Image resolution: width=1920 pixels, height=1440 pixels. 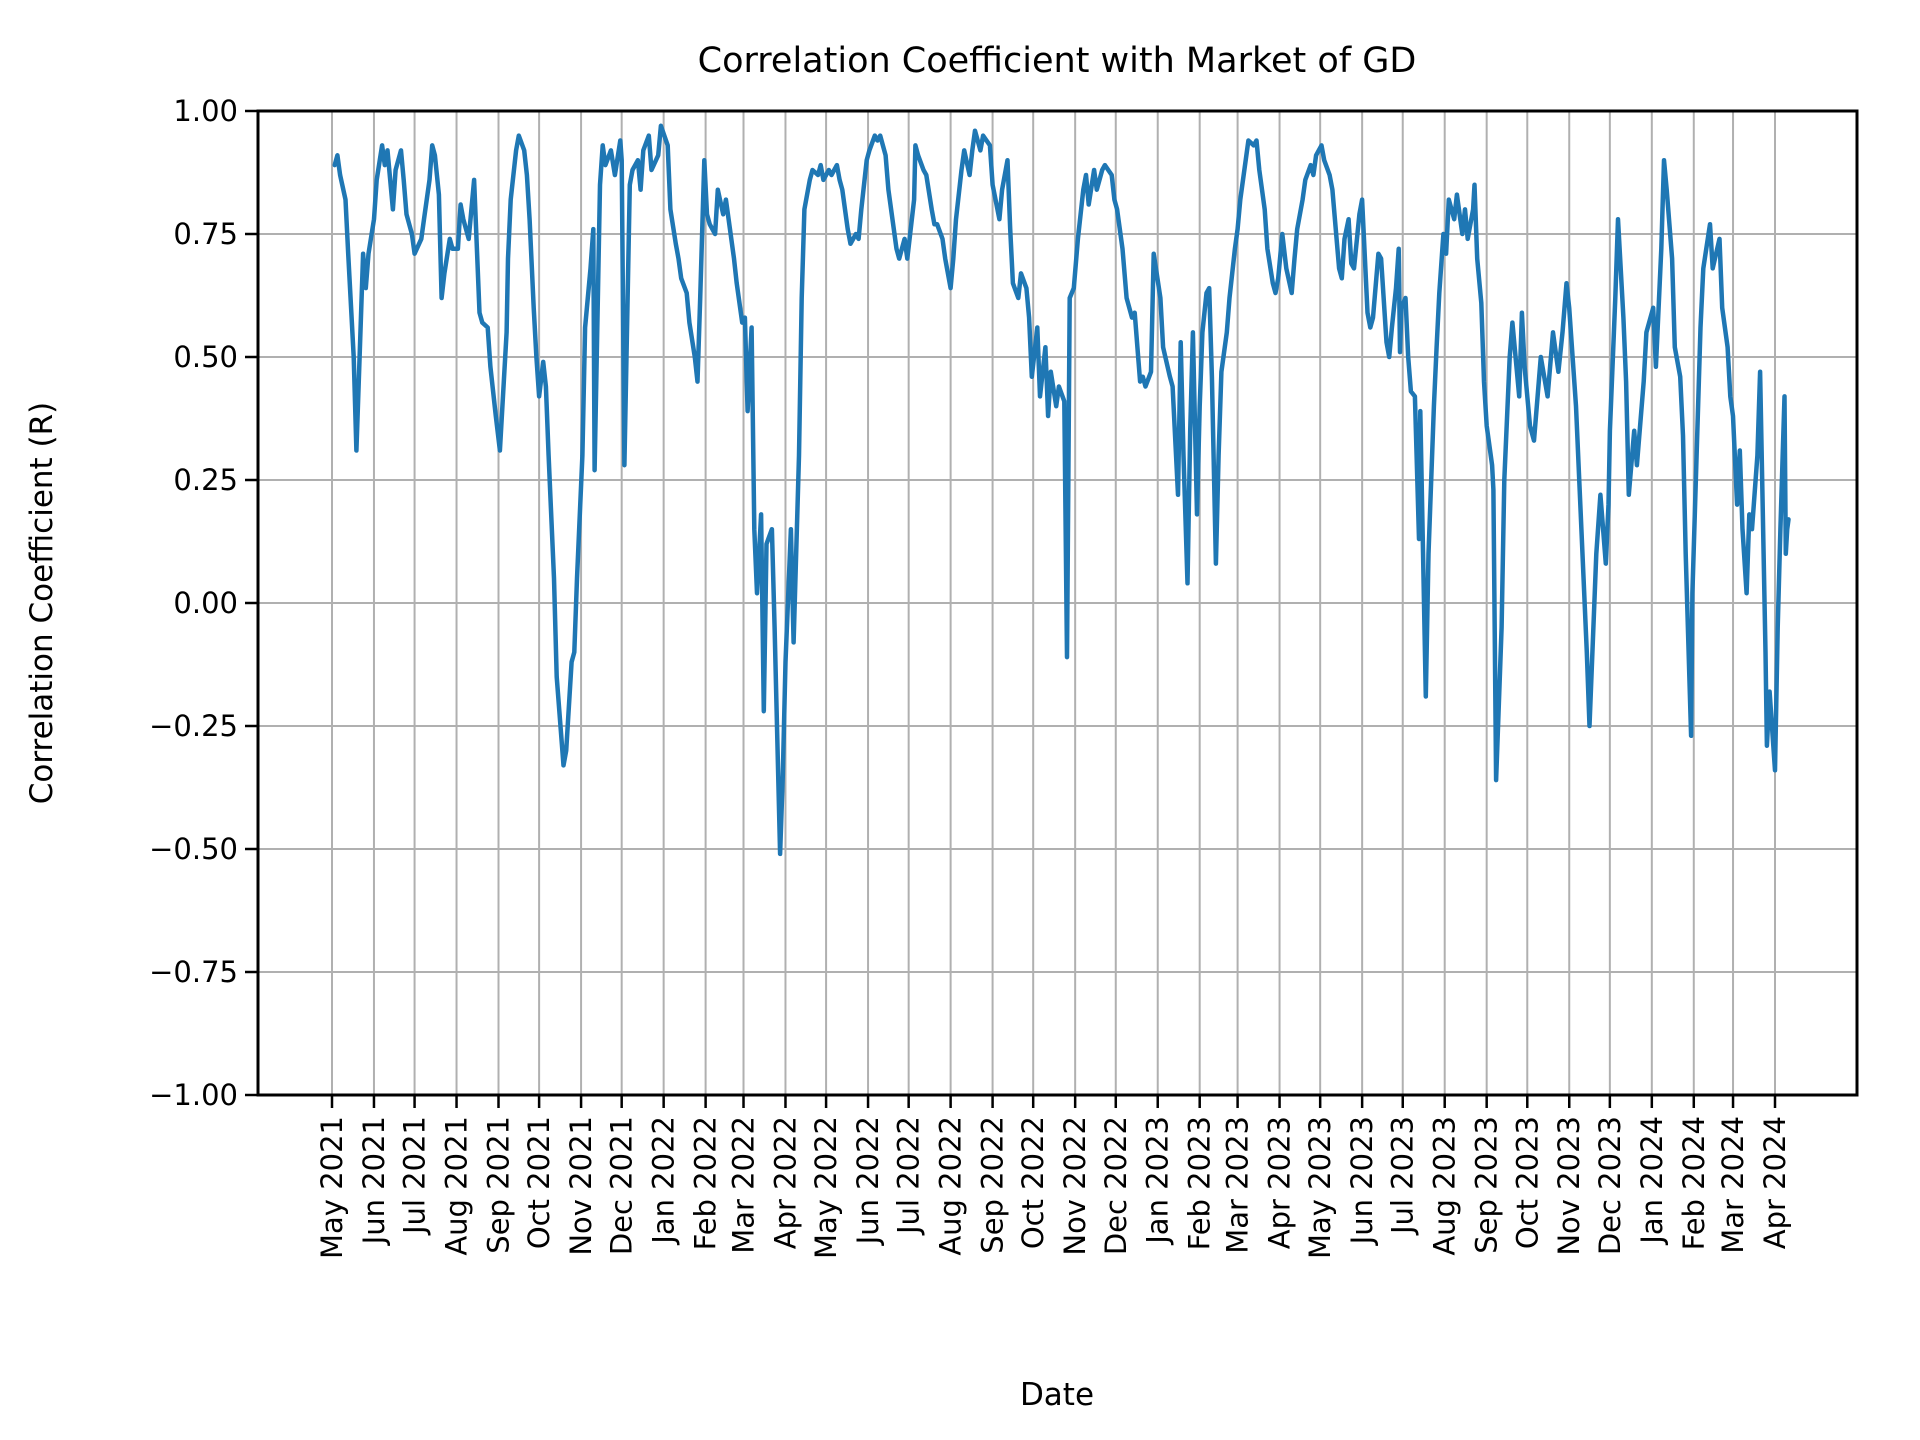 I want to click on x-tick-label: Dec 2022, so click(x=1116, y=1185).